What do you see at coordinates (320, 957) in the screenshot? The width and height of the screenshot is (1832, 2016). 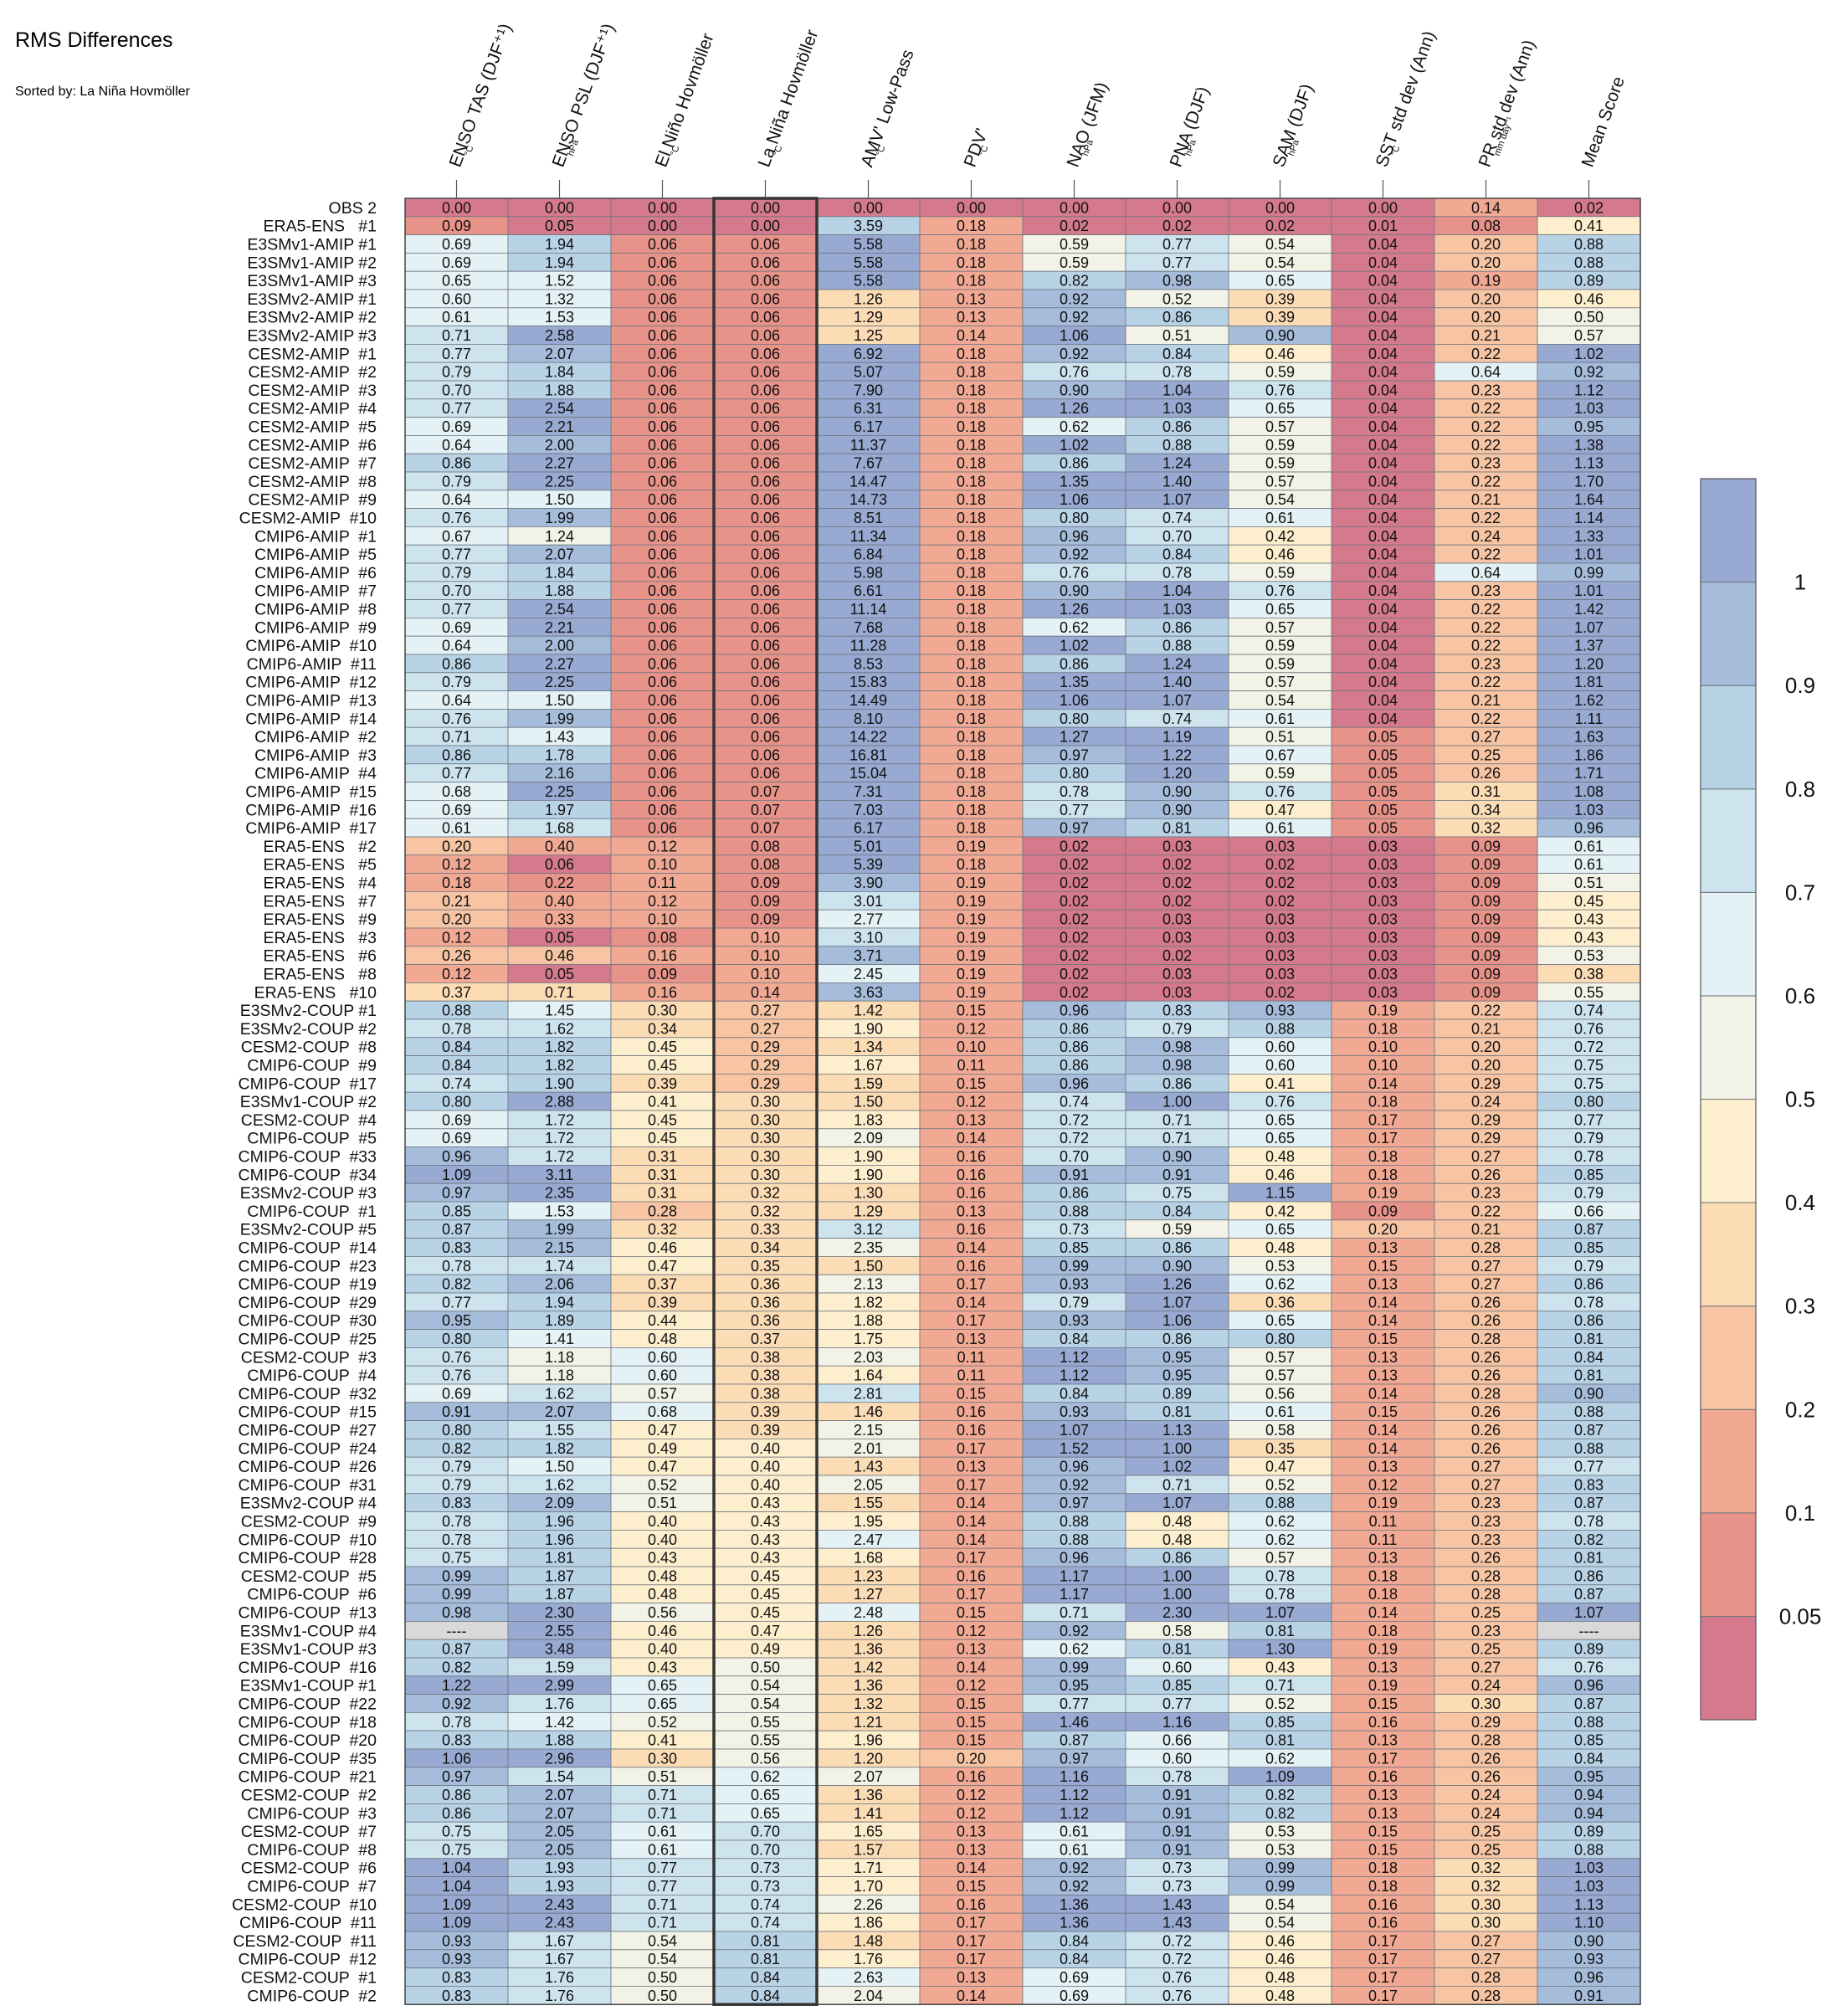 I see `row-label: ERA5-ENS #6` at bounding box center [320, 957].